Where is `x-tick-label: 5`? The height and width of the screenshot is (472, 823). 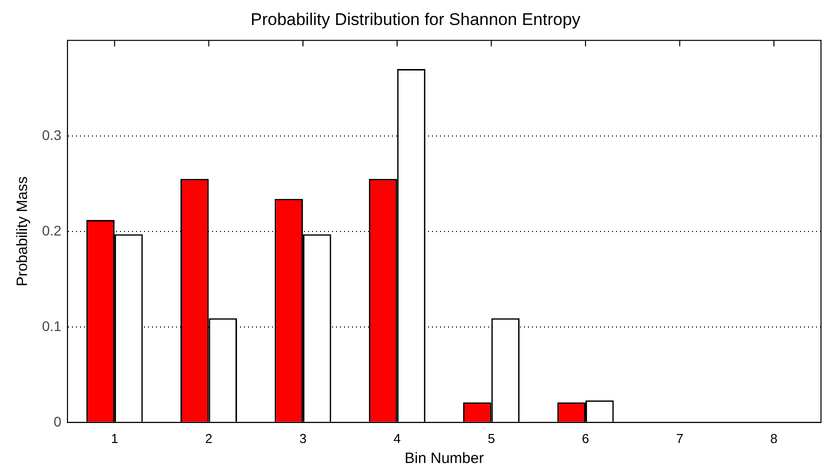 x-tick-label: 5 is located at coordinates (491, 438).